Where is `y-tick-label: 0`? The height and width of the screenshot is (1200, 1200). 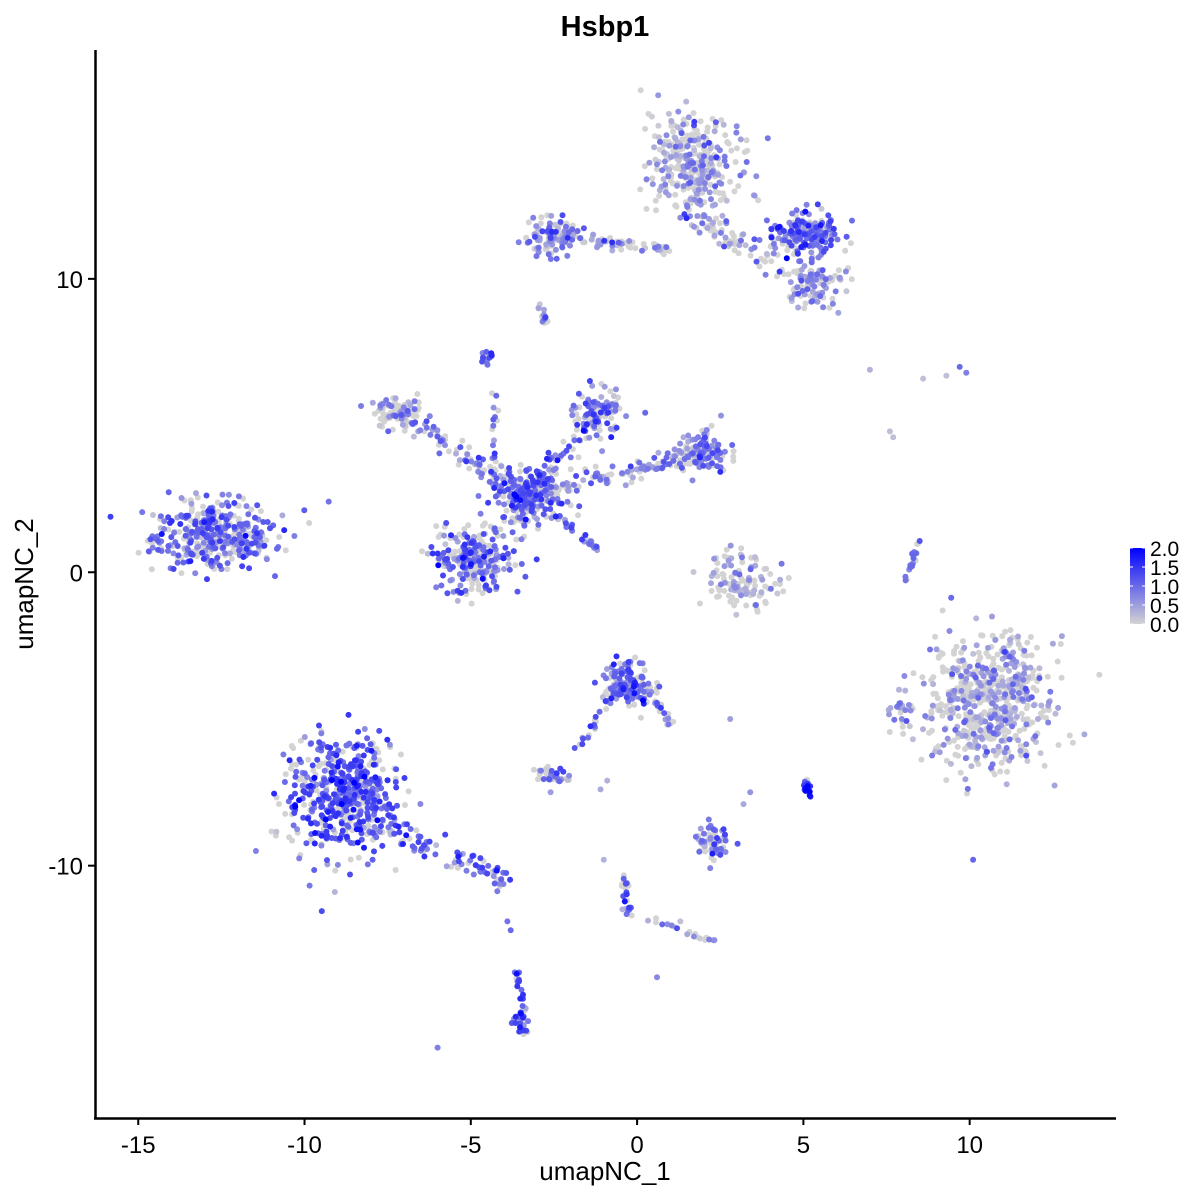 y-tick-label: 0 is located at coordinates (76, 573).